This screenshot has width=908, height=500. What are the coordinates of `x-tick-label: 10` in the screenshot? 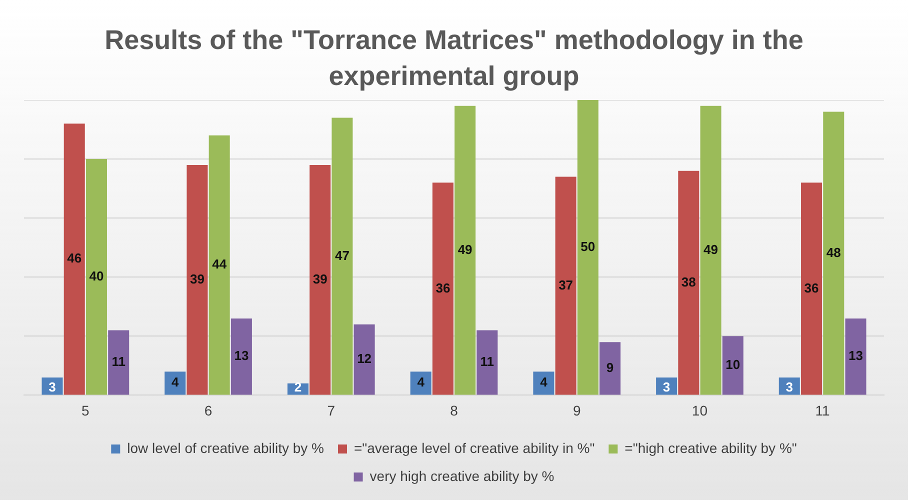 It's located at (700, 410).